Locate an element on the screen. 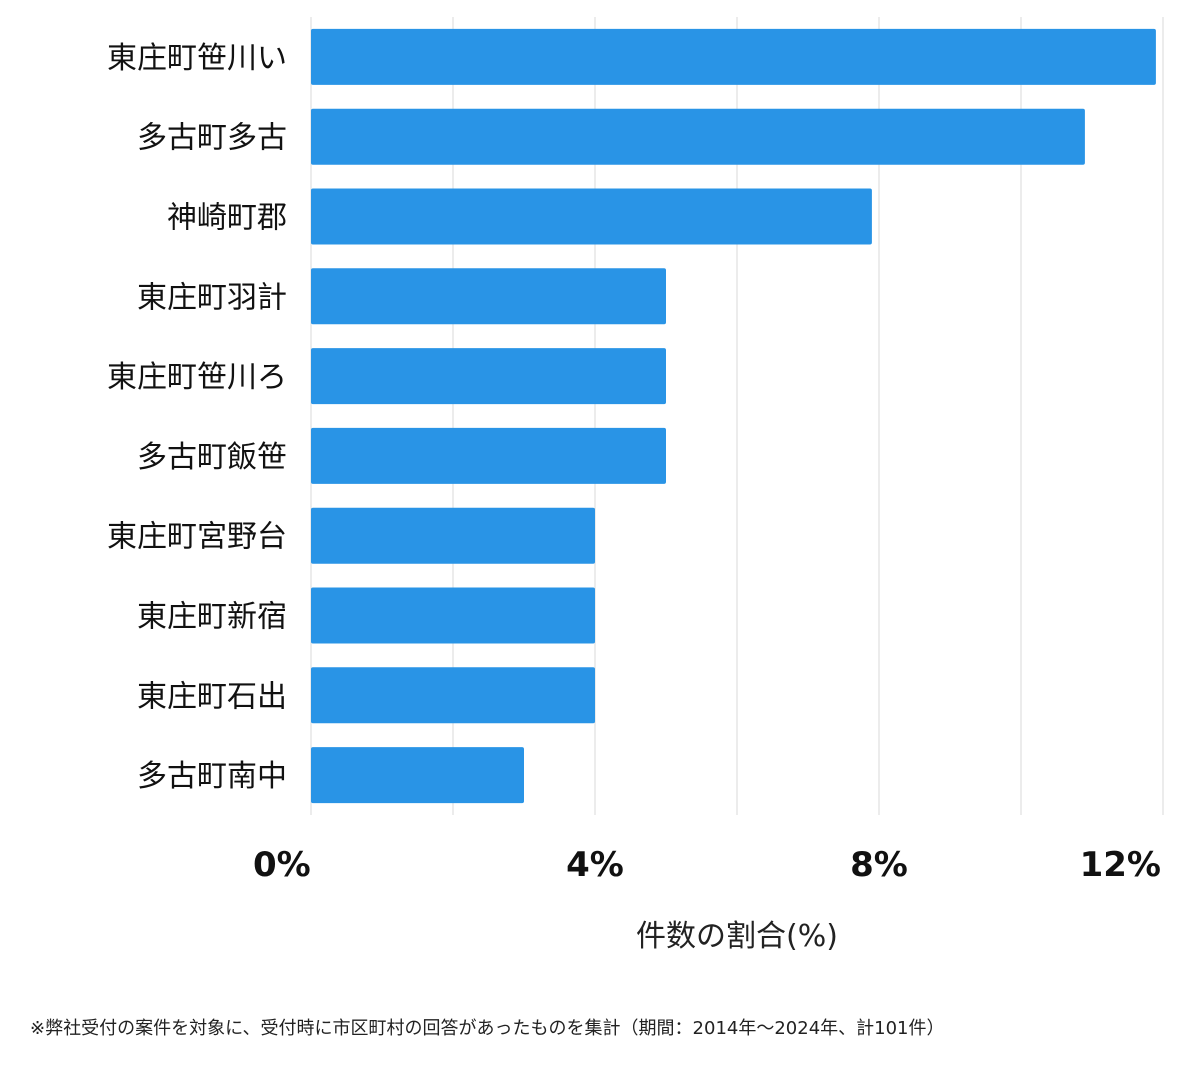  category-label: 多古町飯笹 is located at coordinates (212, 457).